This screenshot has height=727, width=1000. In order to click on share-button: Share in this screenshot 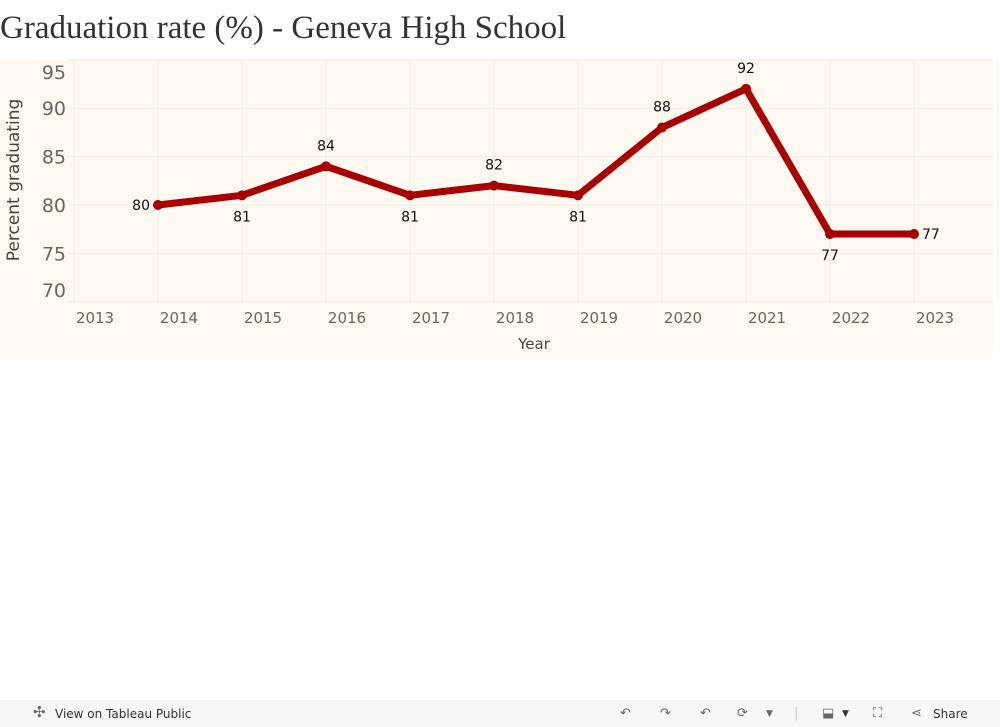, I will do `click(950, 714)`.